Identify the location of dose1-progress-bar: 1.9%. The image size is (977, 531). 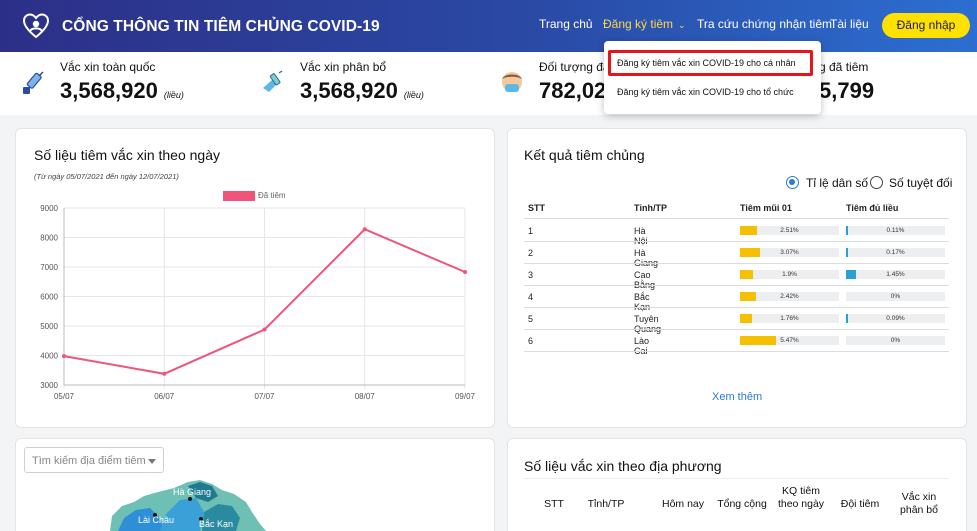
(789, 274).